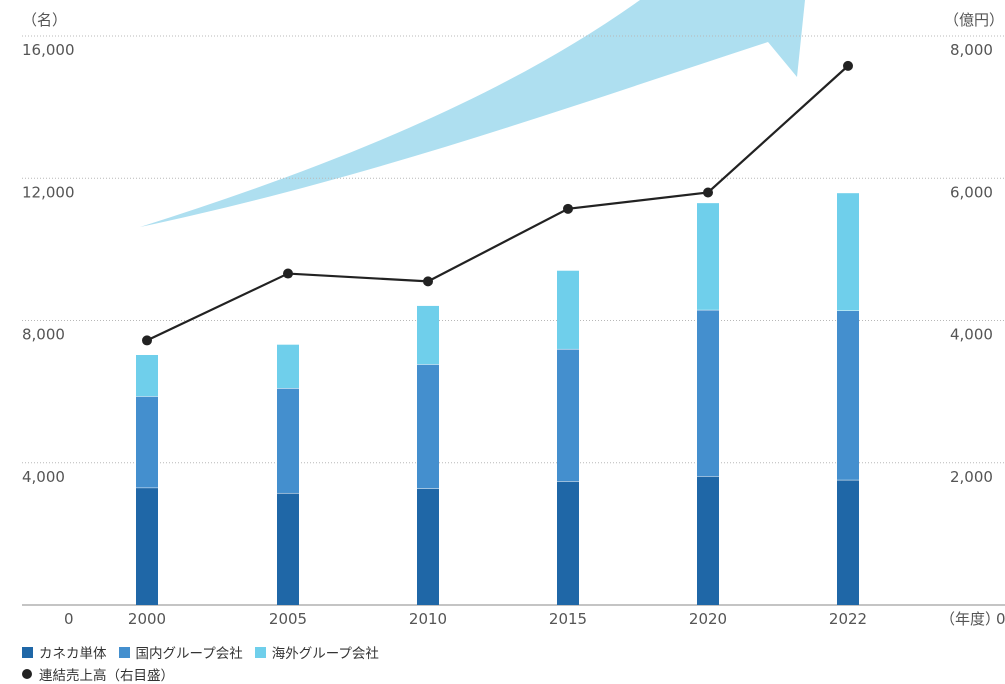 This screenshot has height=684, width=1005. Describe the element at coordinates (27, 674) in the screenshot. I see `legend-dot-sales` at that location.